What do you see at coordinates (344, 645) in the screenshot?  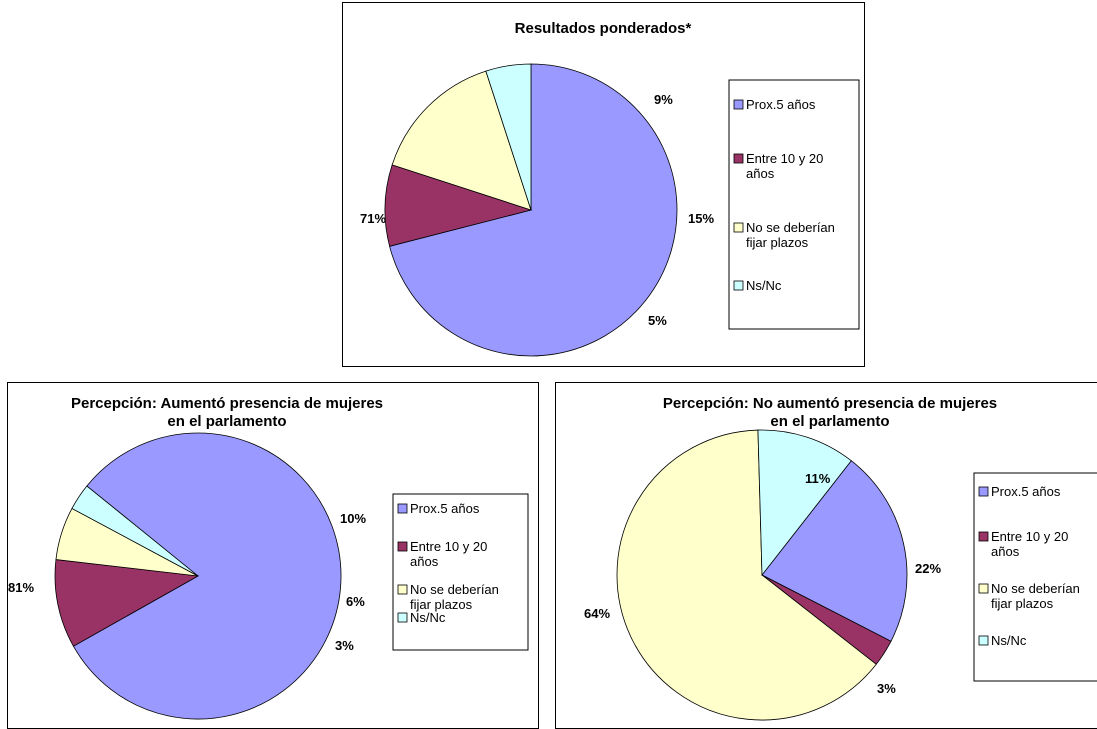 I see `slice-label-nsnc: 3%` at bounding box center [344, 645].